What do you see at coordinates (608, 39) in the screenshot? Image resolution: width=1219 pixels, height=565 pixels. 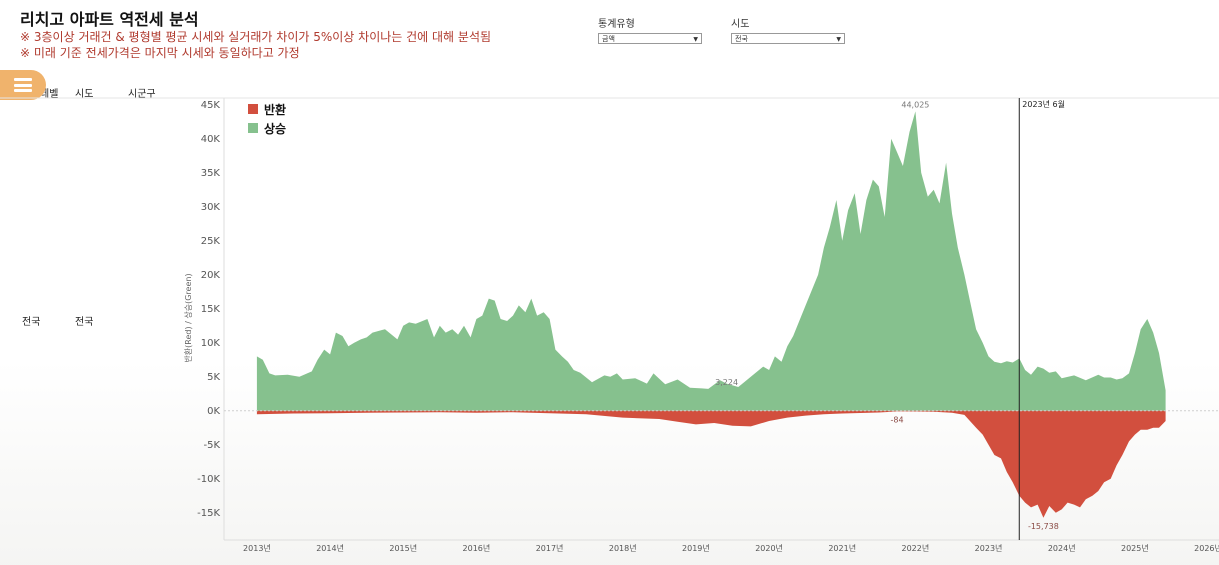 I see `filter-stat-type-value: 금액` at bounding box center [608, 39].